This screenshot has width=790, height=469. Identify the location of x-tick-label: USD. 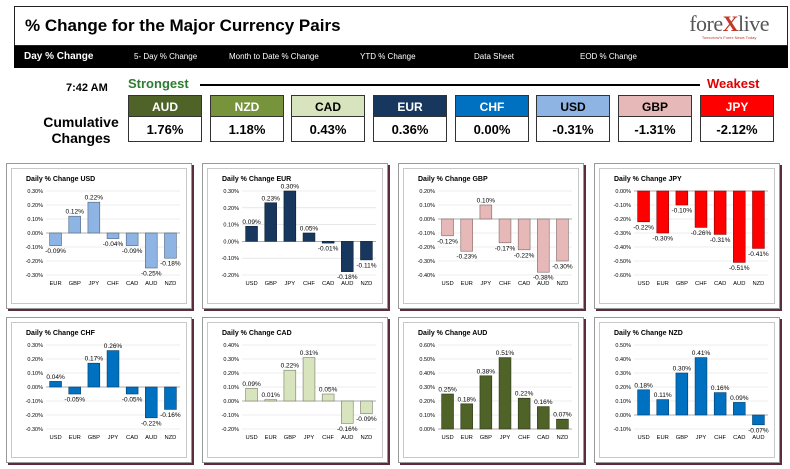
(447, 284).